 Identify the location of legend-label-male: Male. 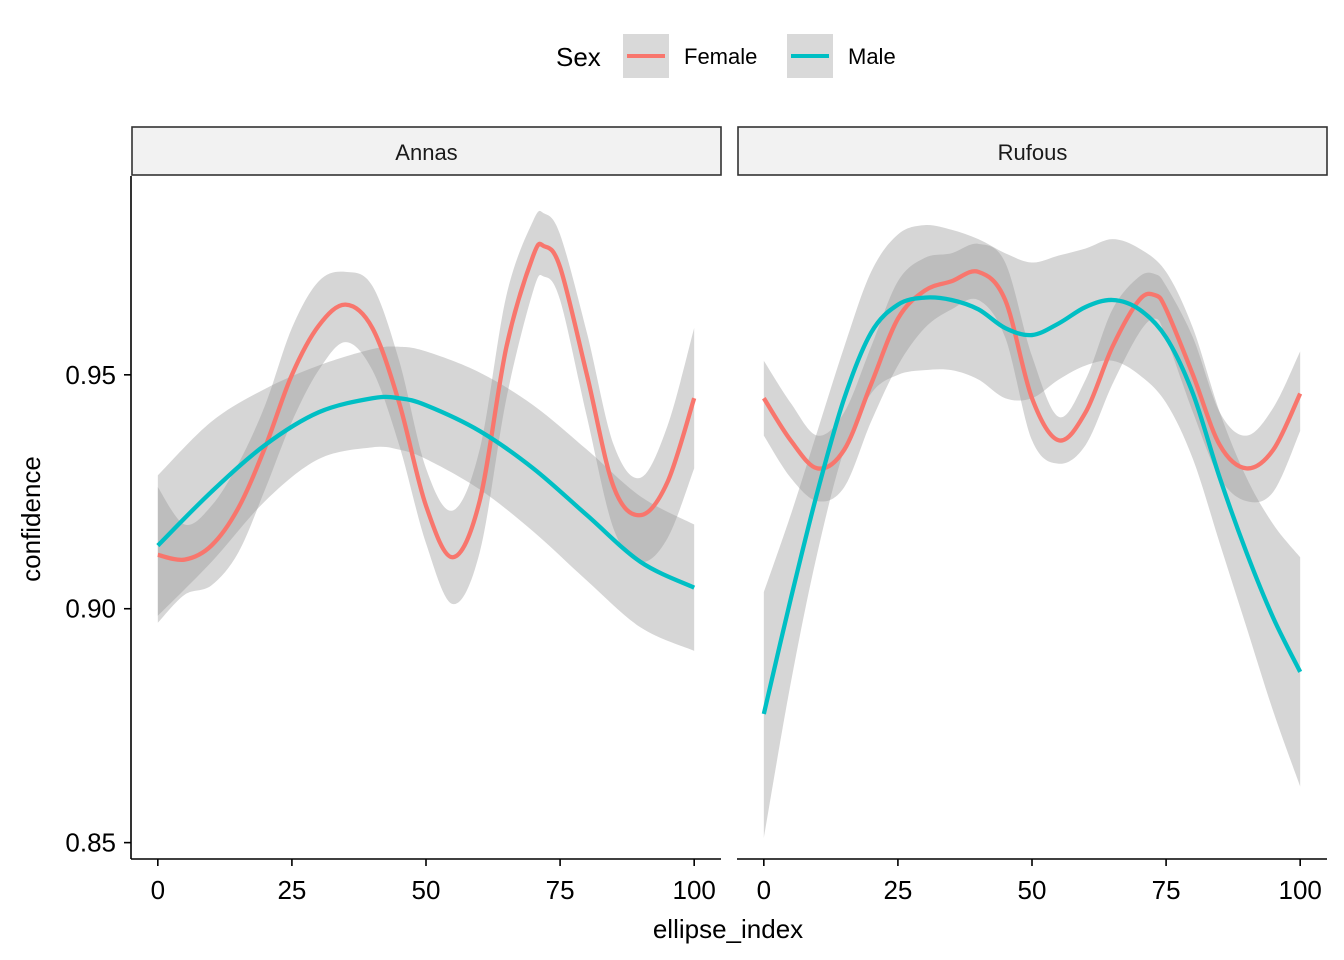
(872, 56).